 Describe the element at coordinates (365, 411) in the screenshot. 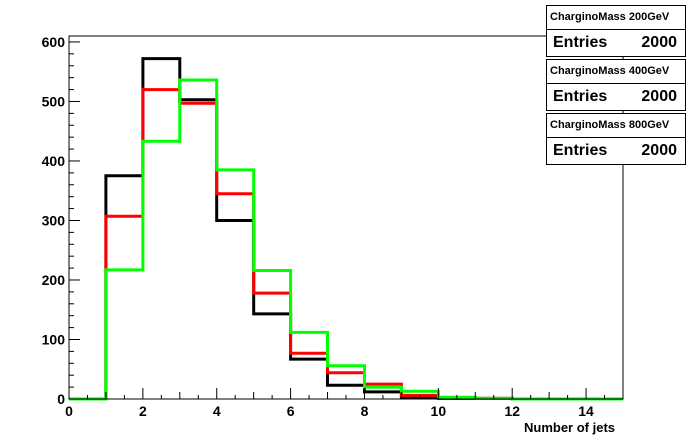

I see `x-tick-label: 8` at that location.